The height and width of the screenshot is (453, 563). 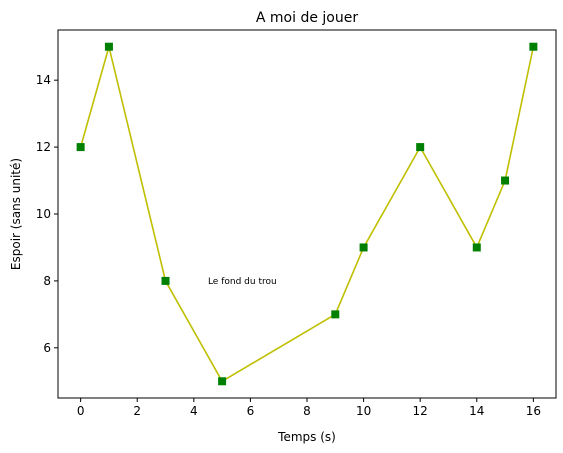 I want to click on x-tick-label: 4, so click(x=194, y=411).